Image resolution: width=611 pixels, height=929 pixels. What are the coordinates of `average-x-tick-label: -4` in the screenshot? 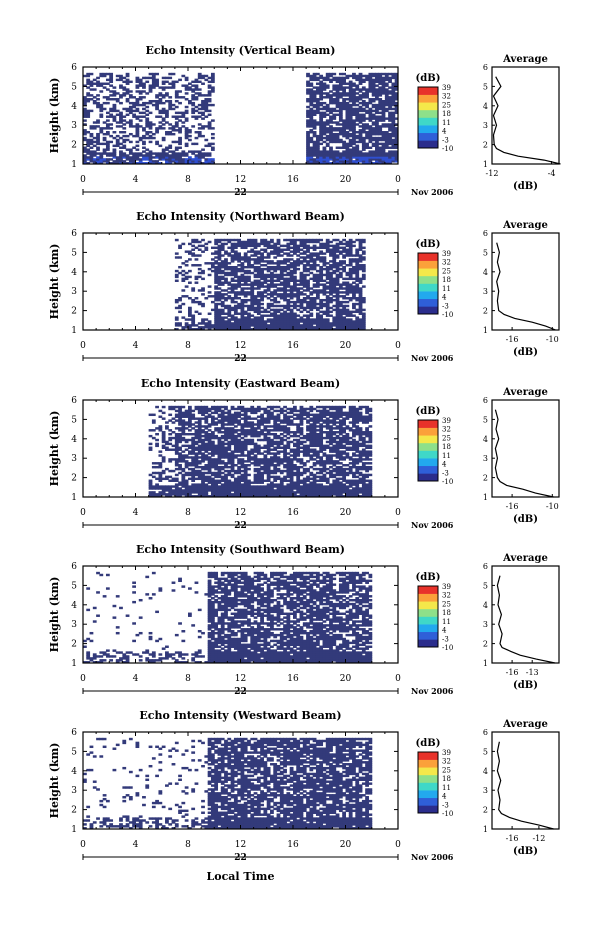 It's located at (552, 173).